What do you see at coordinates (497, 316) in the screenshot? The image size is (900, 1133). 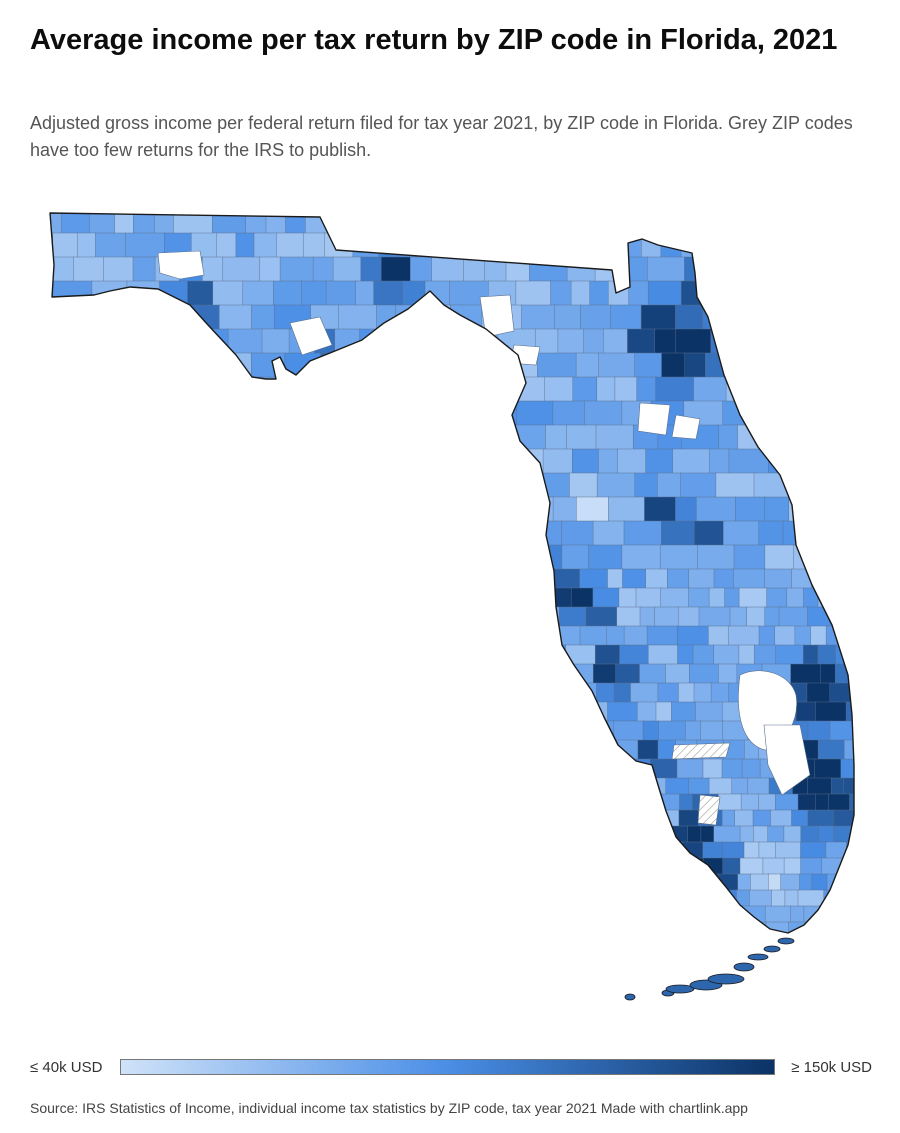 I see `no-data-region` at bounding box center [497, 316].